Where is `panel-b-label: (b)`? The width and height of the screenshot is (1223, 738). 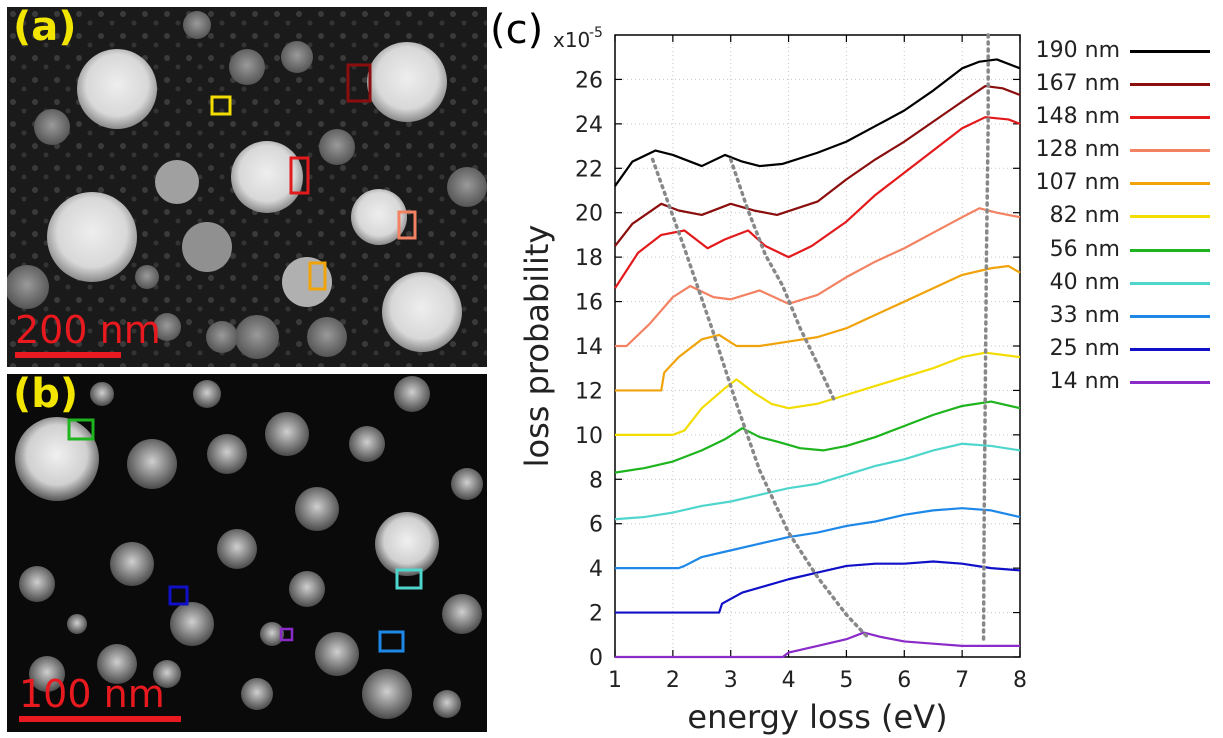
panel-b-label: (b) is located at coordinates (46, 395).